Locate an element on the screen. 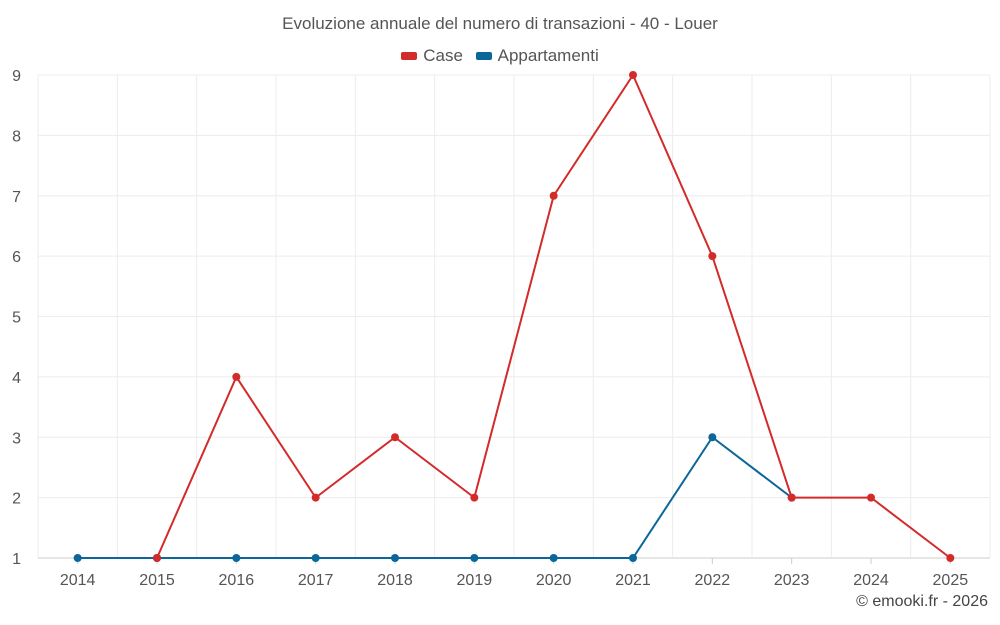  legend-swatch-case is located at coordinates (409, 56).